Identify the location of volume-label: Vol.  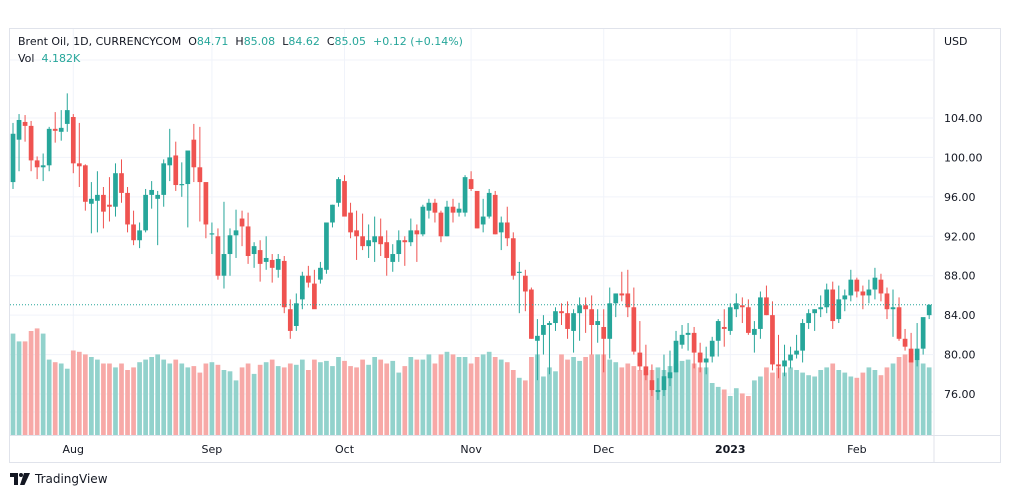
(26, 58).